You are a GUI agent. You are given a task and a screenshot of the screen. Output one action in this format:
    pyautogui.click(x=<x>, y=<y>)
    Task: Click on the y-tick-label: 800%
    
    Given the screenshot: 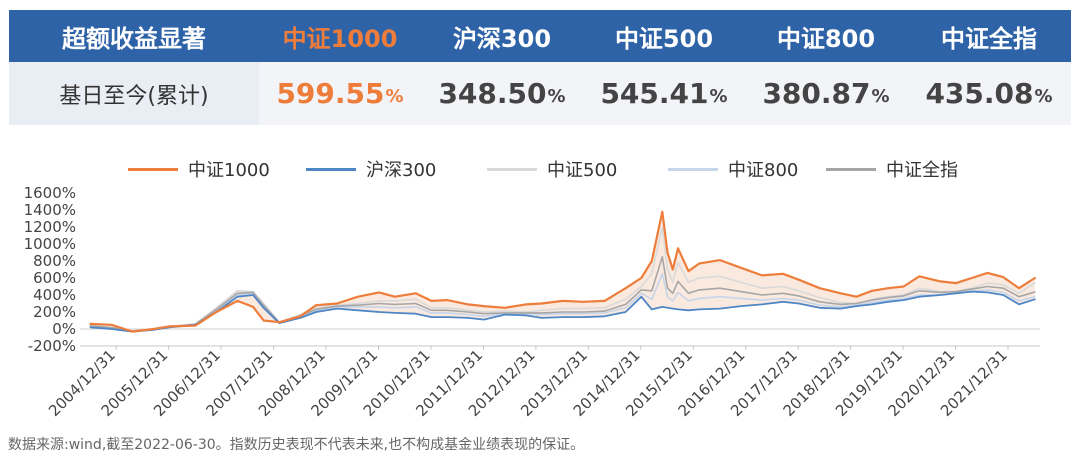 What is the action you would take?
    pyautogui.click(x=54, y=261)
    